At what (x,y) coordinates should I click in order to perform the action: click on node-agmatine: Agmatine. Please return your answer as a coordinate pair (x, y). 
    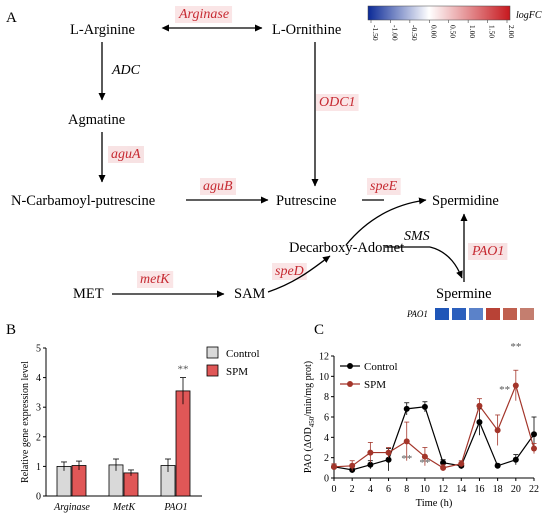
    Looking at the image, I should click on (96, 120).